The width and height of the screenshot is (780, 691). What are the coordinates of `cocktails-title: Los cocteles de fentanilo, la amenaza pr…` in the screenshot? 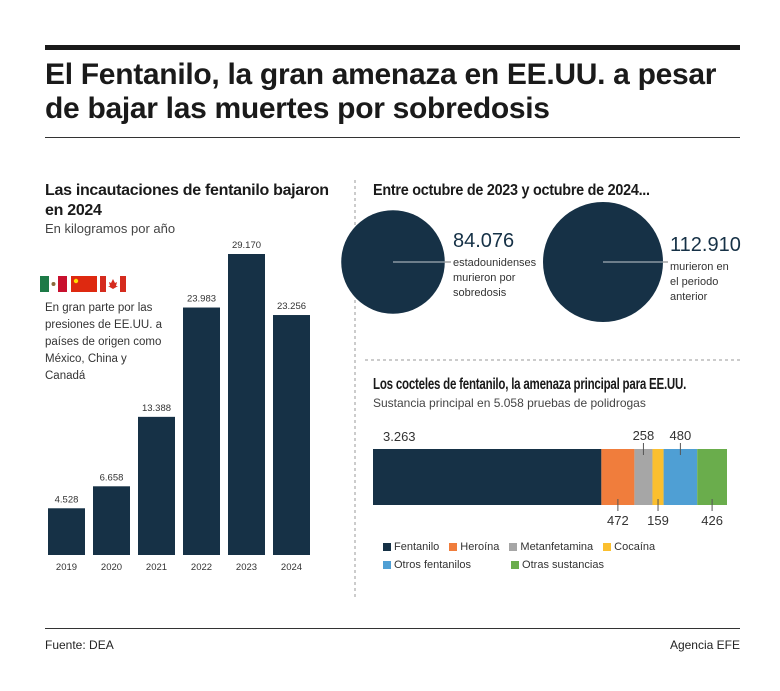 It's located at (530, 384).